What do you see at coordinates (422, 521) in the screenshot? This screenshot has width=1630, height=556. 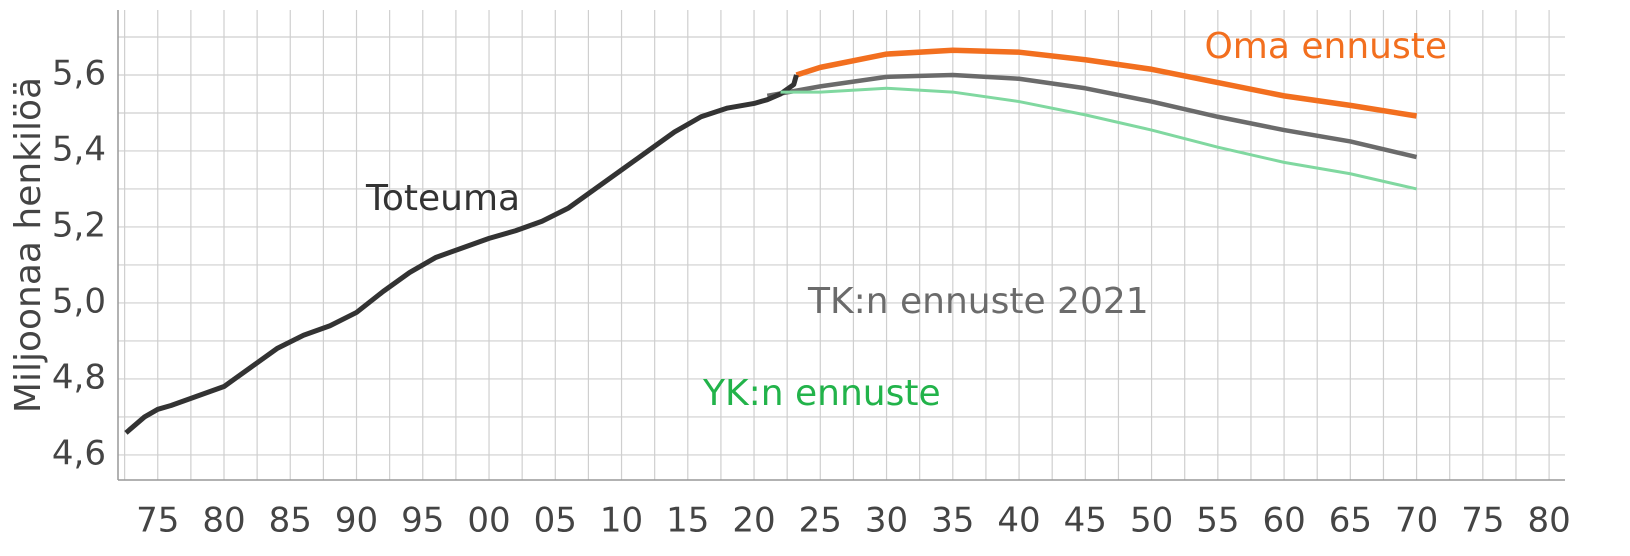 I see `x-tick-label: 95` at bounding box center [422, 521].